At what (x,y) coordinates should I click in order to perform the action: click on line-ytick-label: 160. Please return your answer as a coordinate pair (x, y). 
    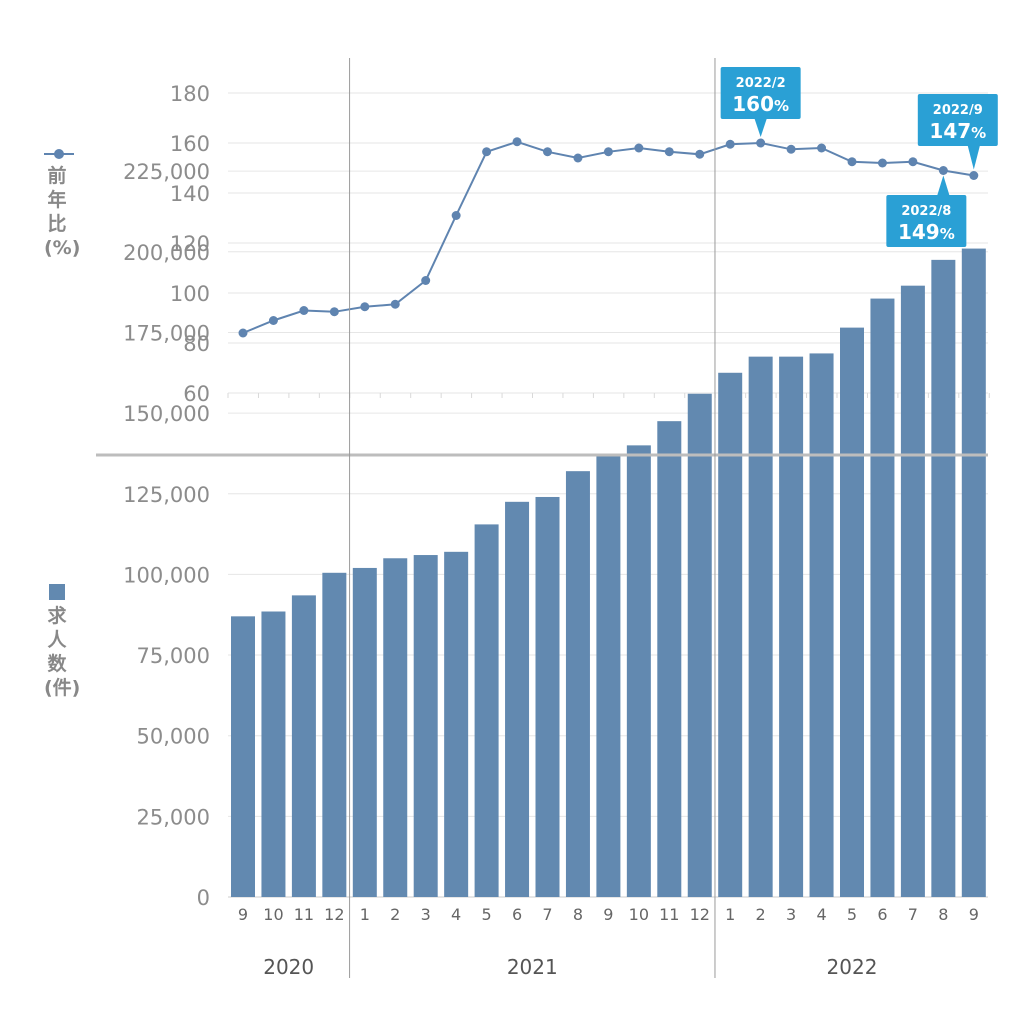
    Looking at the image, I should click on (190, 144).